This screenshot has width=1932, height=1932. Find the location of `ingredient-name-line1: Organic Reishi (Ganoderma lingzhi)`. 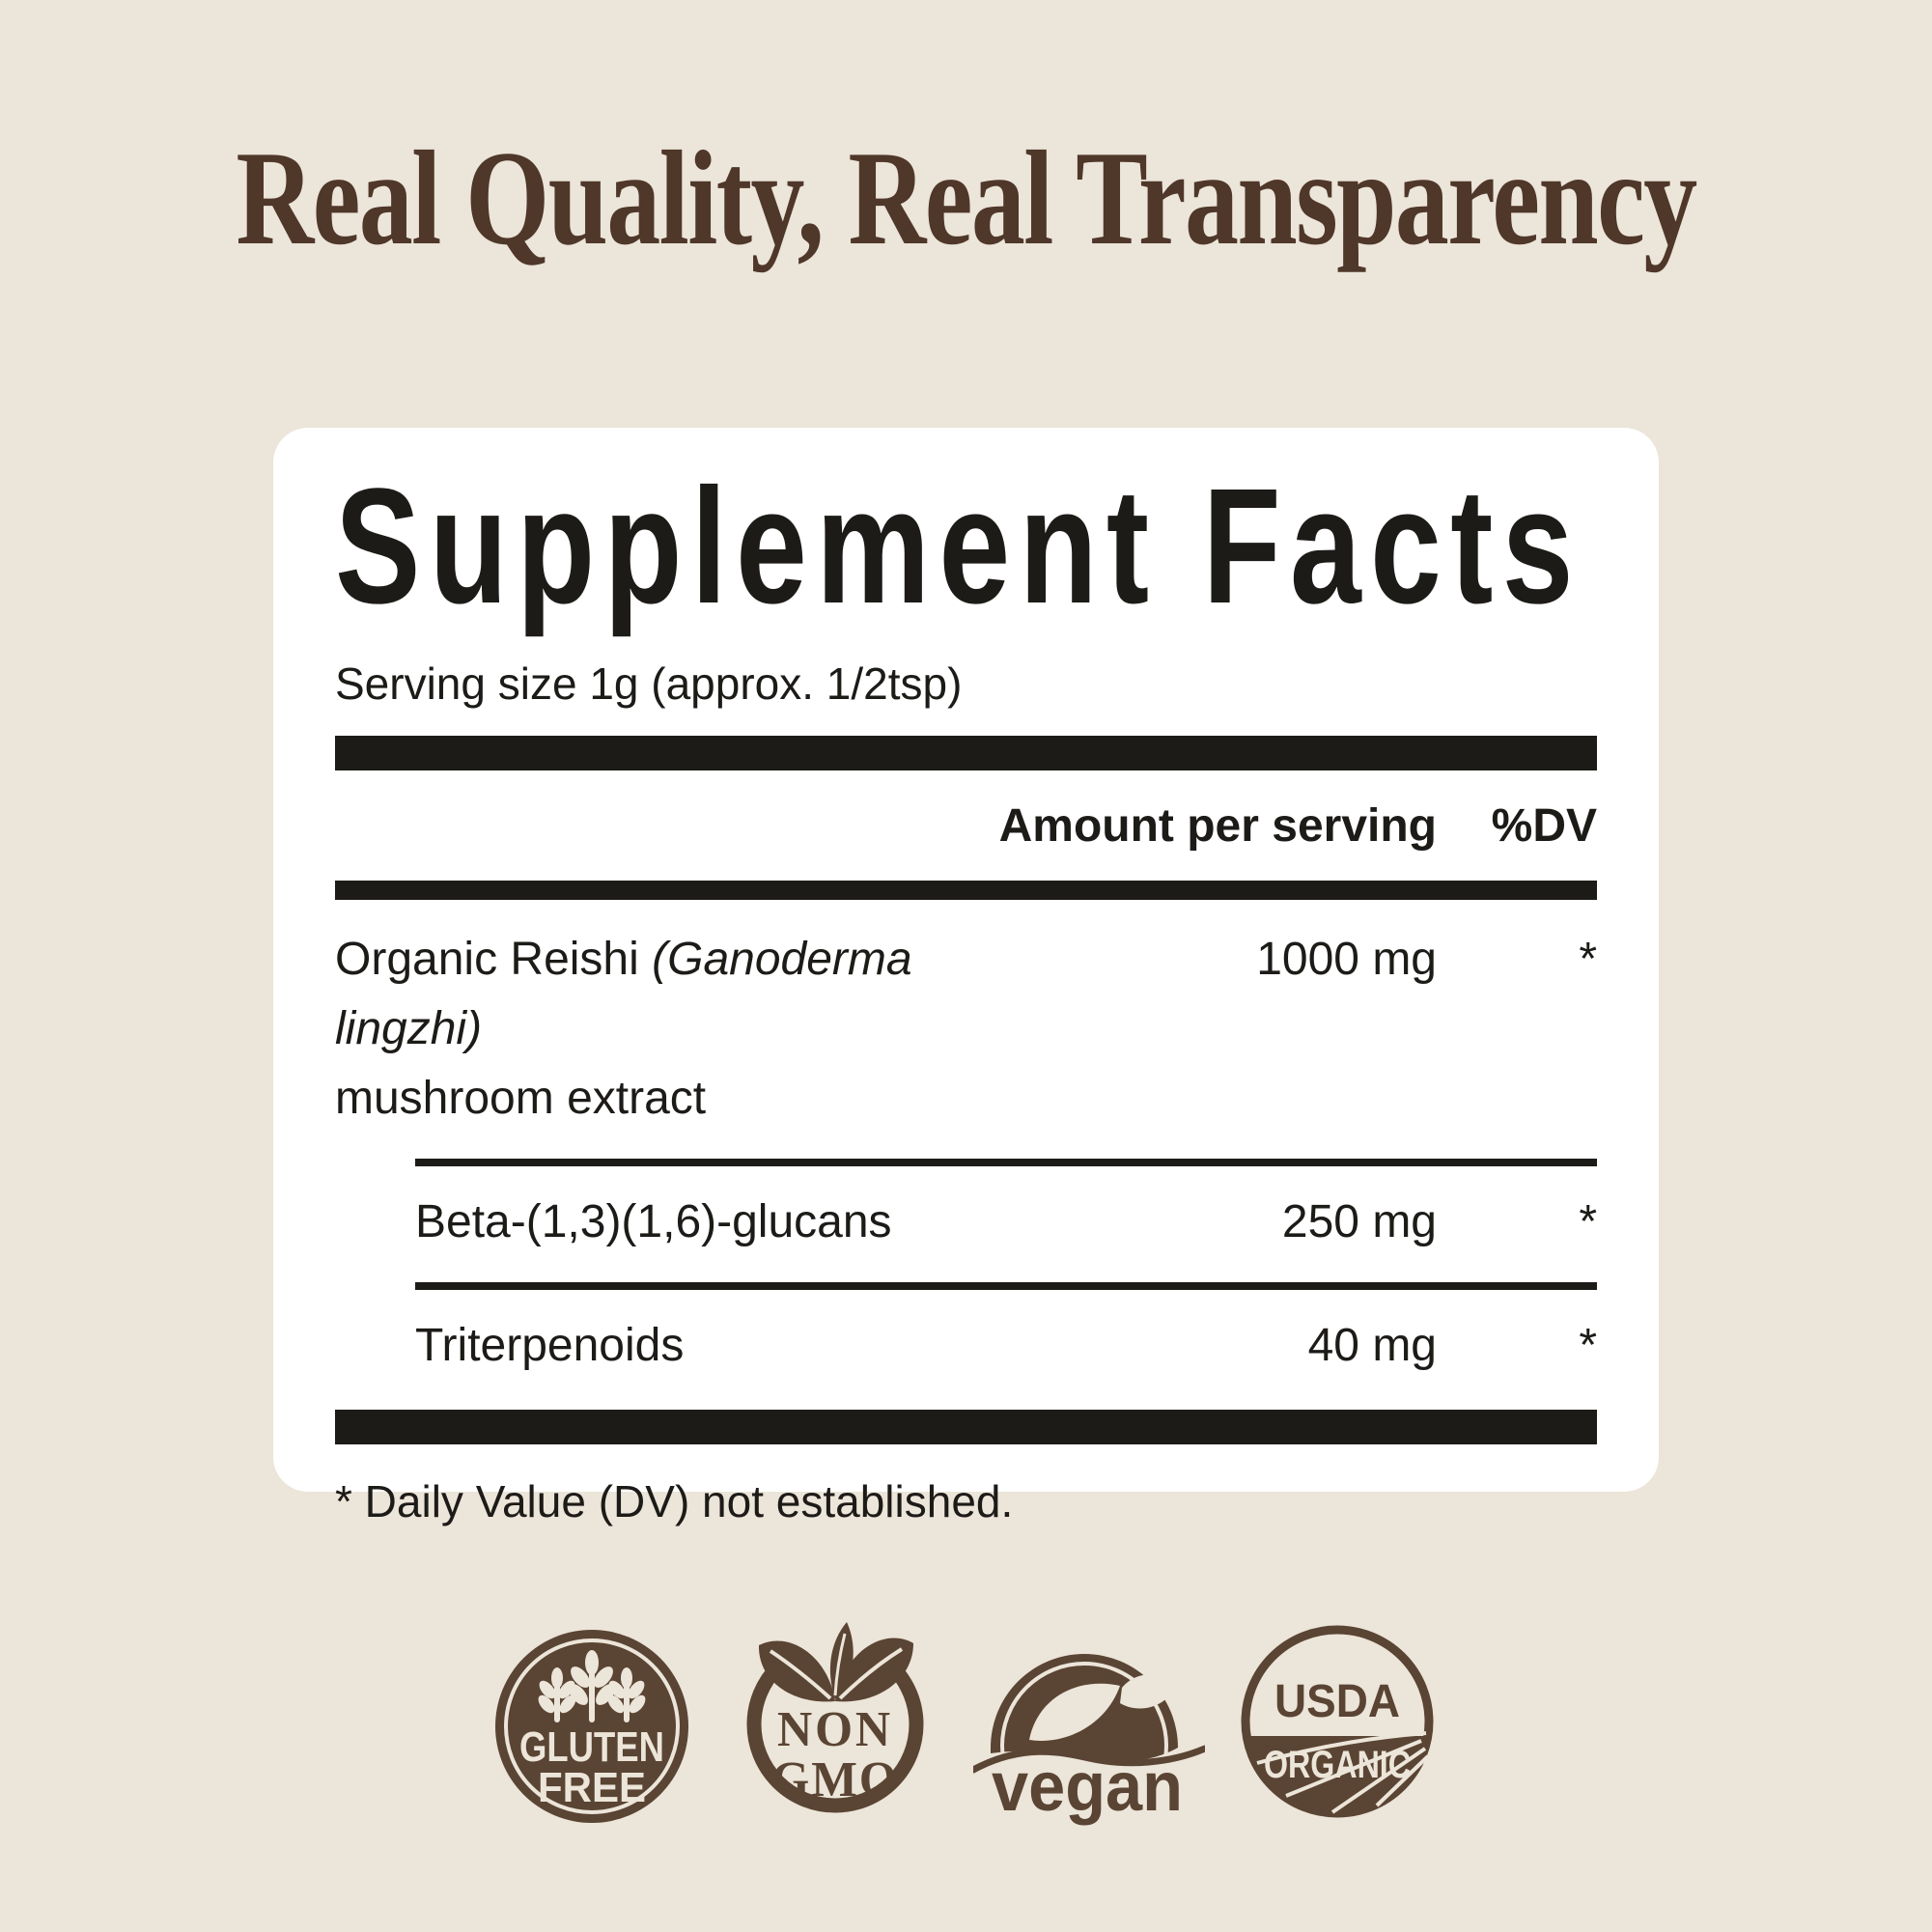

ingredient-name-line1: Organic Reishi (Ganoderma lingzhi) is located at coordinates (659, 995).